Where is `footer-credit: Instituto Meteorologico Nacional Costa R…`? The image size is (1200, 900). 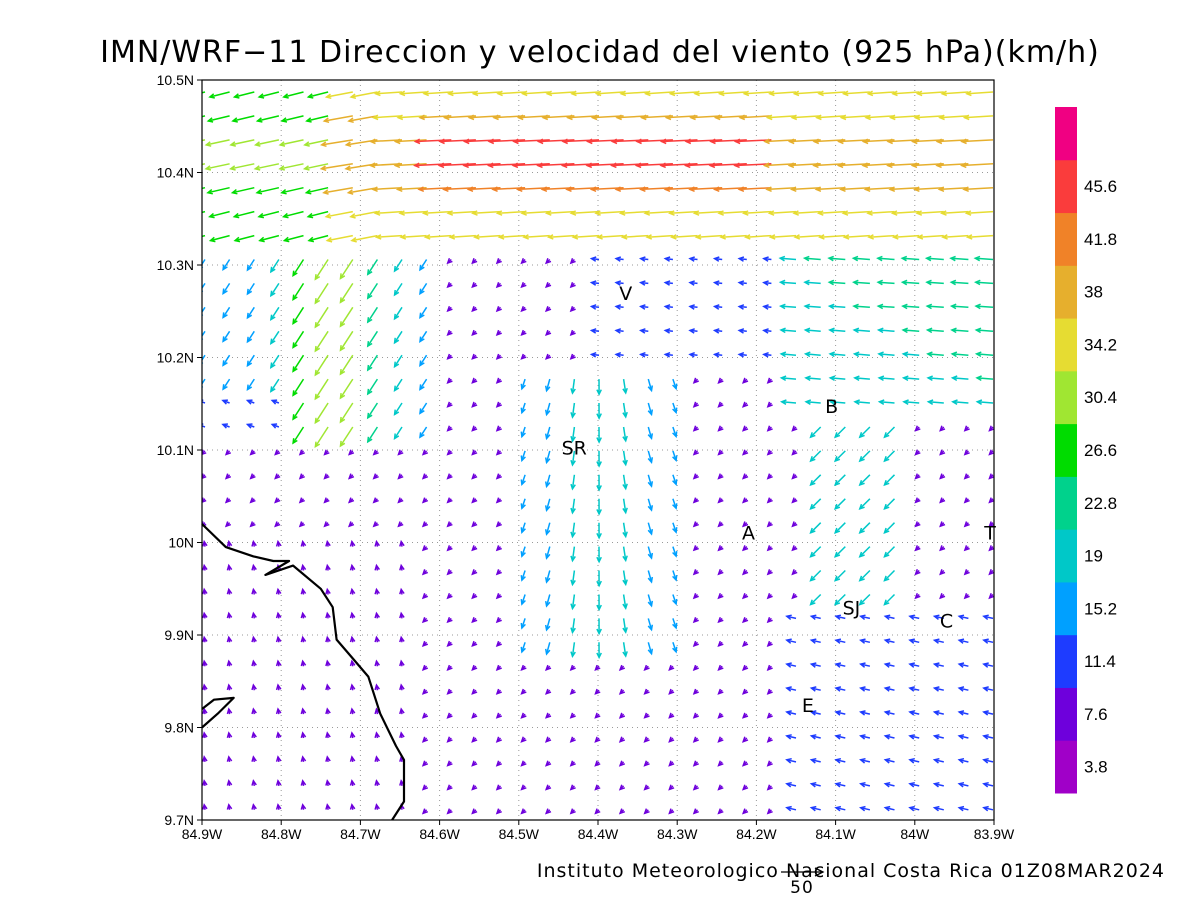 footer-credit: Instituto Meteorologico Nacional Costa R… is located at coordinates (851, 871).